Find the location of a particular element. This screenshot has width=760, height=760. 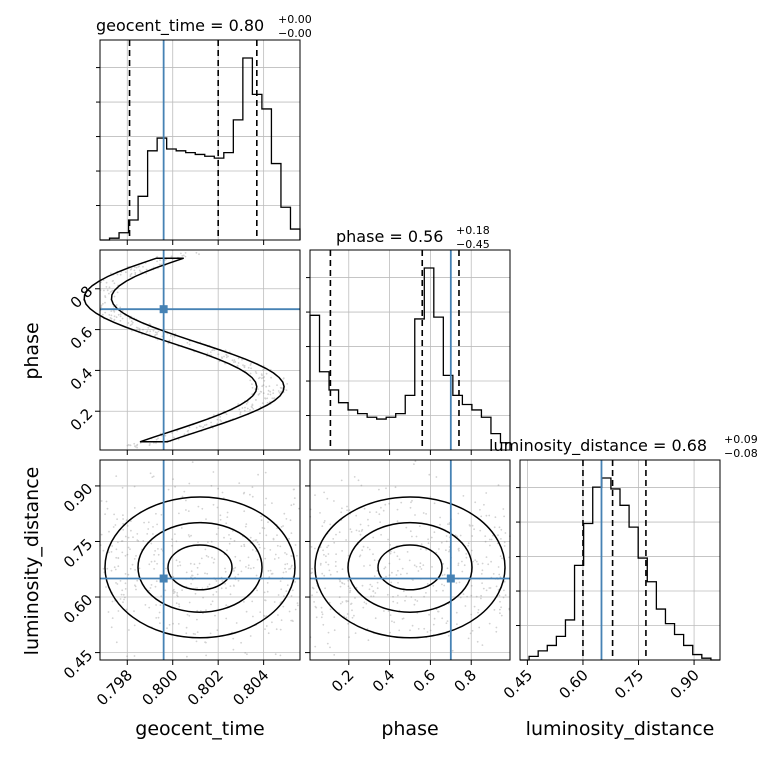

contour is located at coordinates (200, 567).